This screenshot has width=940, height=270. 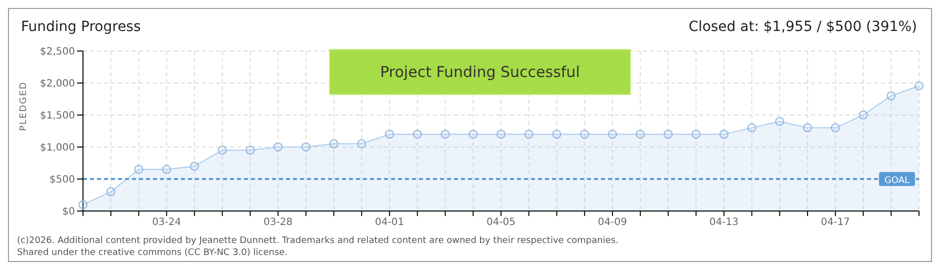 I want to click on y-tick-label: $1,500, so click(x=57, y=116).